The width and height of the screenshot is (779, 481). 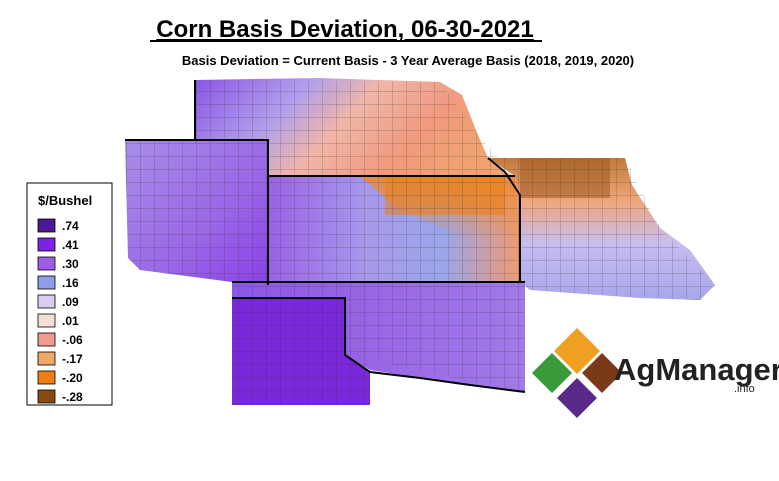 What do you see at coordinates (70, 283) in the screenshot?
I see `legend-label: .16` at bounding box center [70, 283].